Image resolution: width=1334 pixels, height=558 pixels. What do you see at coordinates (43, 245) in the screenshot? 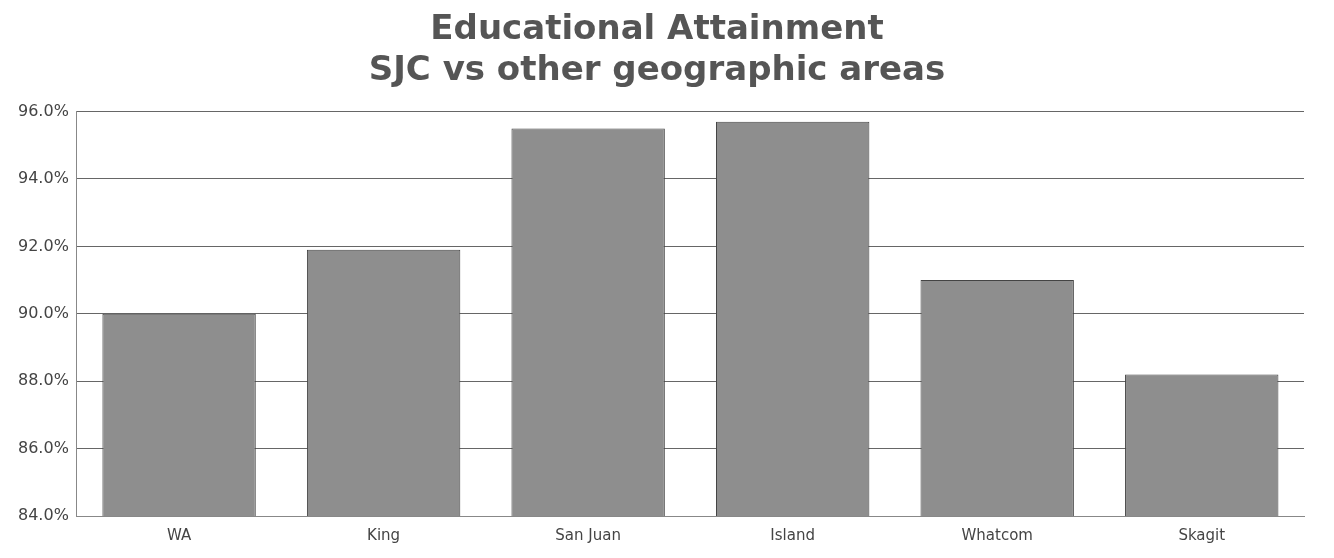
I see `y-tick-label: 92.0%` at bounding box center [43, 245].